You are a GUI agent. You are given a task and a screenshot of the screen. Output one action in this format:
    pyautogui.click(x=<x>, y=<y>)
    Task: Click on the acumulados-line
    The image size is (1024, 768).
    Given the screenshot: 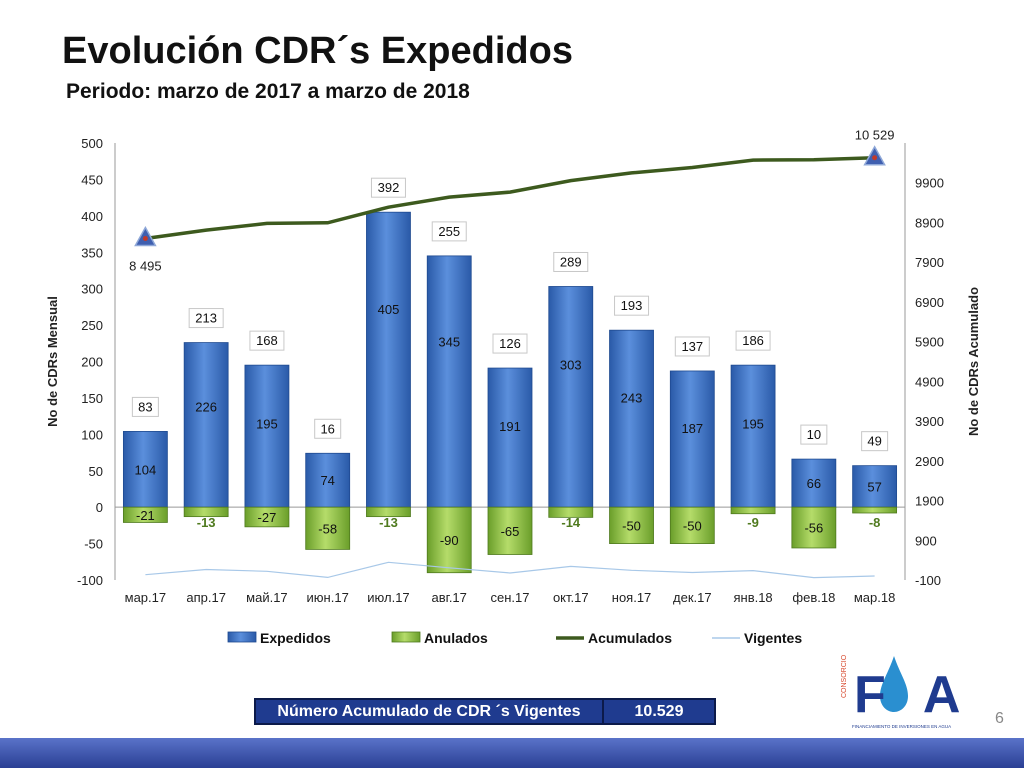 What is the action you would take?
    pyautogui.click(x=510, y=198)
    